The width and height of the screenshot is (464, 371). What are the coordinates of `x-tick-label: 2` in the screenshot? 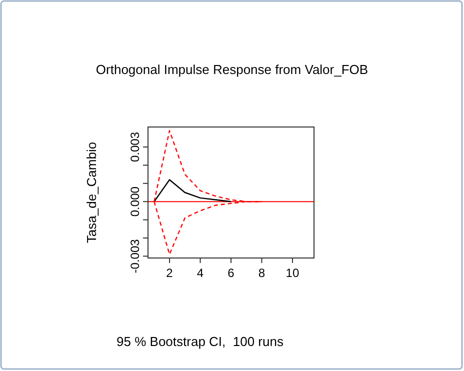 It's located at (170, 273).